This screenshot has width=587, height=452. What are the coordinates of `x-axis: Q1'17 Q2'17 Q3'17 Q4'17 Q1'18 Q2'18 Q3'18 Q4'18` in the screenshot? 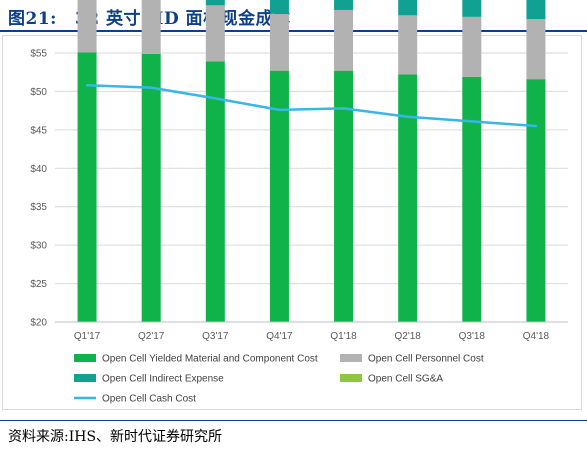 It's located at (311, 331).